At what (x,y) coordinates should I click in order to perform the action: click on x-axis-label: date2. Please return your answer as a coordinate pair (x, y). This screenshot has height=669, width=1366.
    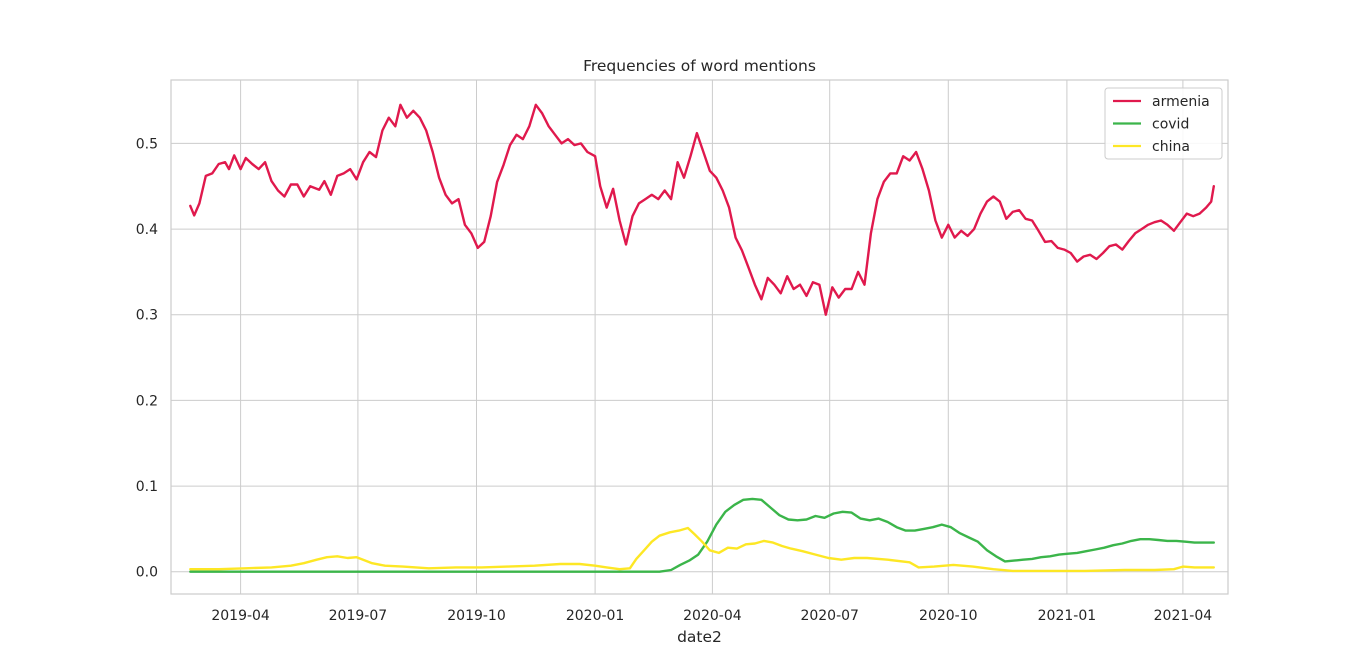
    Looking at the image, I should click on (699, 637).